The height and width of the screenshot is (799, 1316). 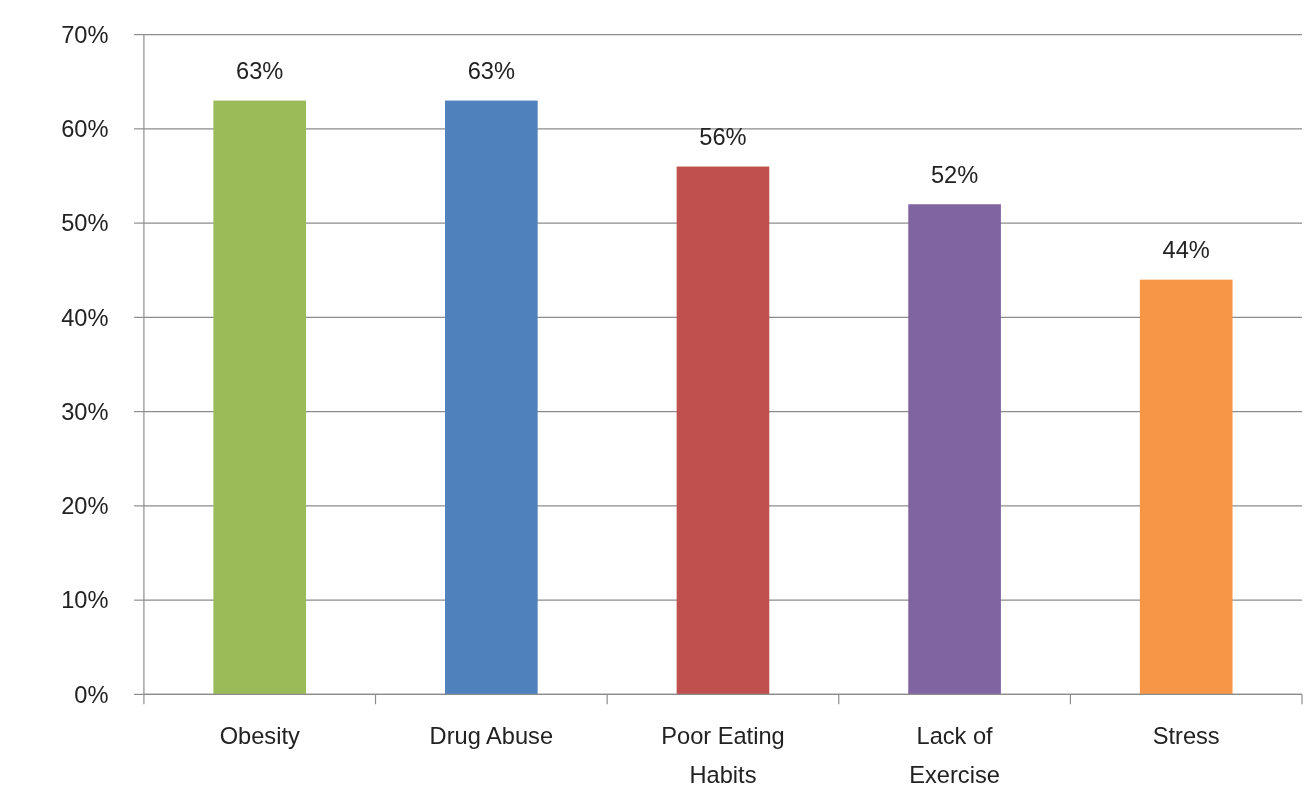 I want to click on y-tick-label: 50%, so click(x=85, y=223).